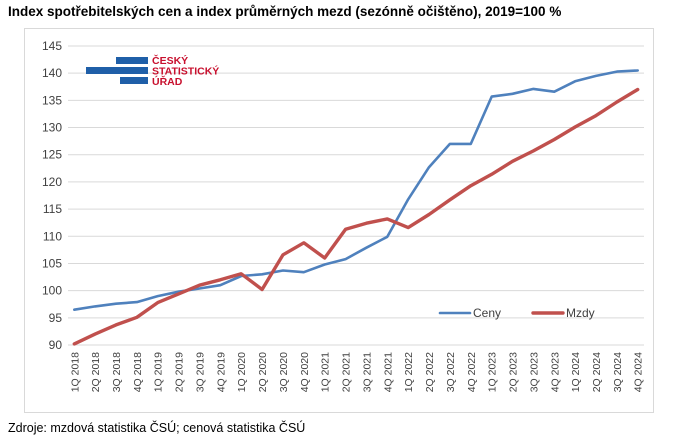 This screenshot has height=444, width=674. What do you see at coordinates (117, 372) in the screenshot?
I see `x-tick-label: 3Q 2018` at bounding box center [117, 372].